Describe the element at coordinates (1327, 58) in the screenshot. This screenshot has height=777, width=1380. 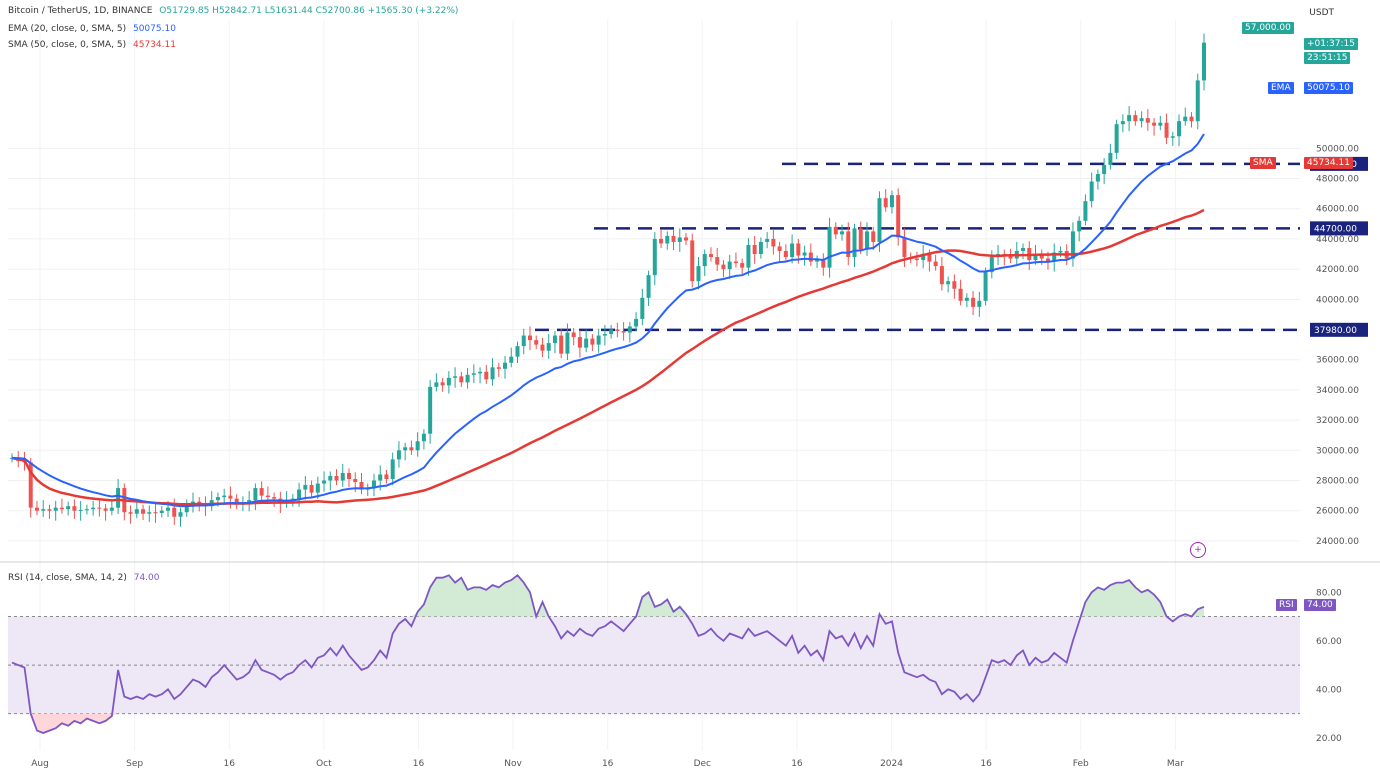
I see `countdown-tag: 23:51:15` at that location.